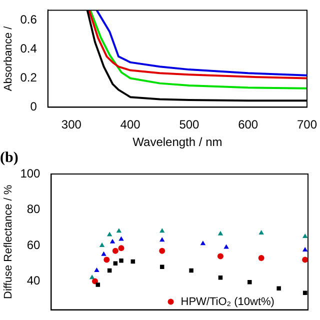 The width and height of the screenshot is (320, 320). What do you see at coordinates (30, 173) in the screenshot?
I see `y-tick-label: 100` at bounding box center [30, 173].